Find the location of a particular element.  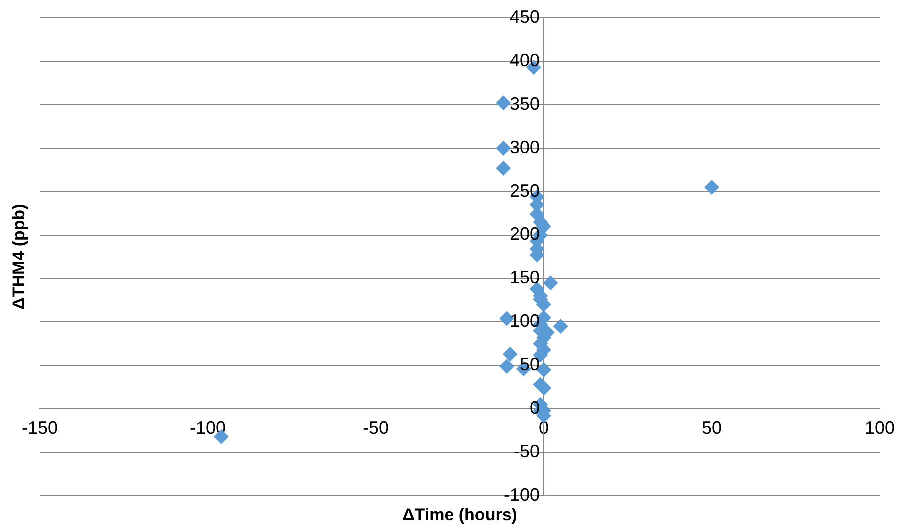

x-tick-label: 50 is located at coordinates (712, 428).